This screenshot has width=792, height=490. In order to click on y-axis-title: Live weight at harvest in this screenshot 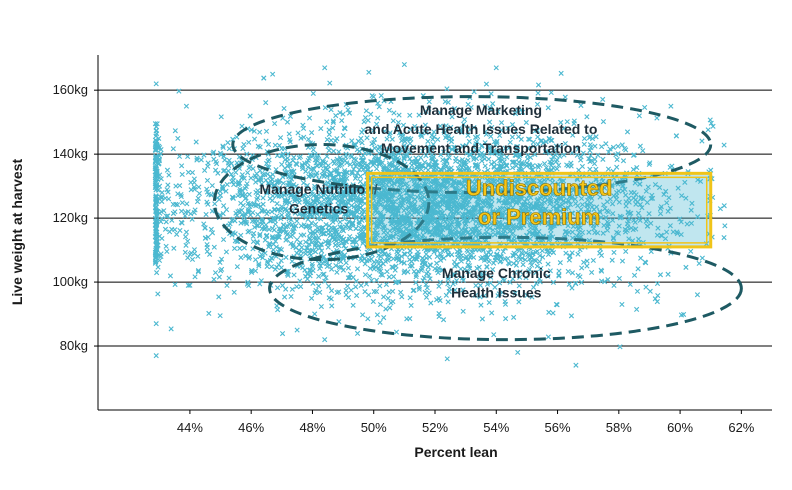, I will do `click(17, 232)`.